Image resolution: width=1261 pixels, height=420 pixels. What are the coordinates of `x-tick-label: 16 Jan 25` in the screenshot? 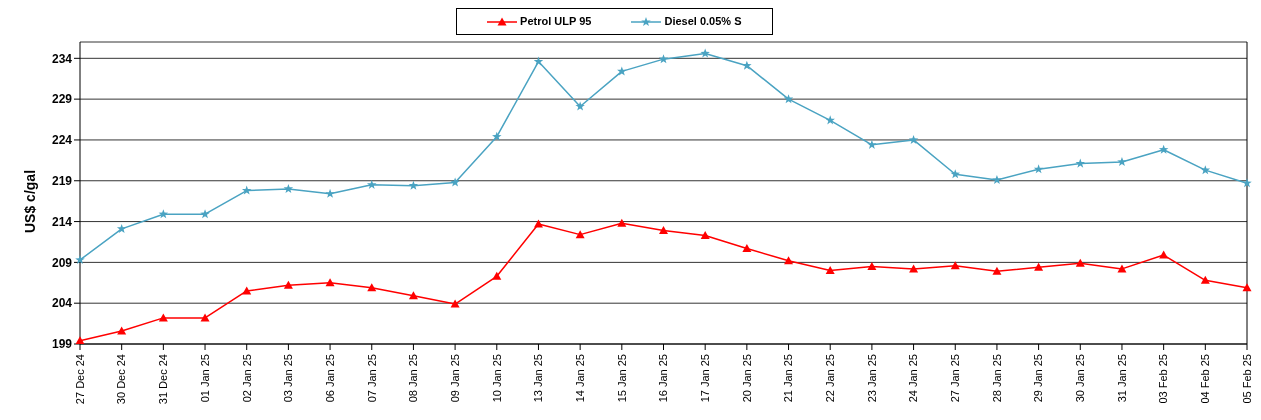 It's located at (663, 378).